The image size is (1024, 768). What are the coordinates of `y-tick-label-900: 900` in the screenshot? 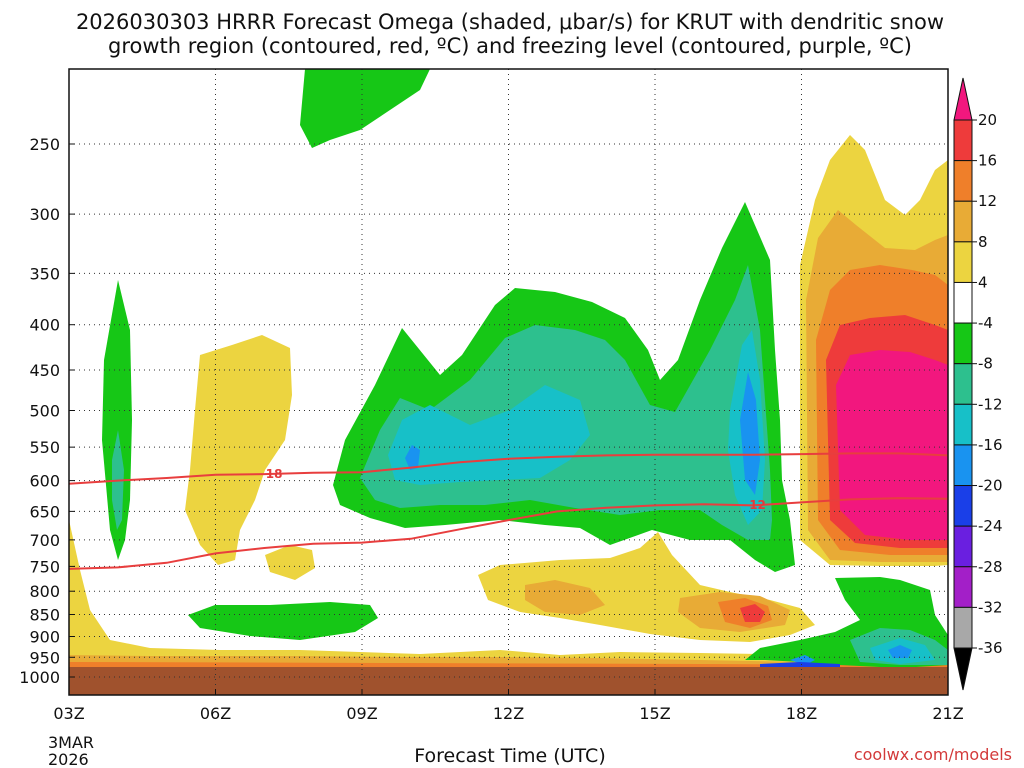 It's located at (44, 636).